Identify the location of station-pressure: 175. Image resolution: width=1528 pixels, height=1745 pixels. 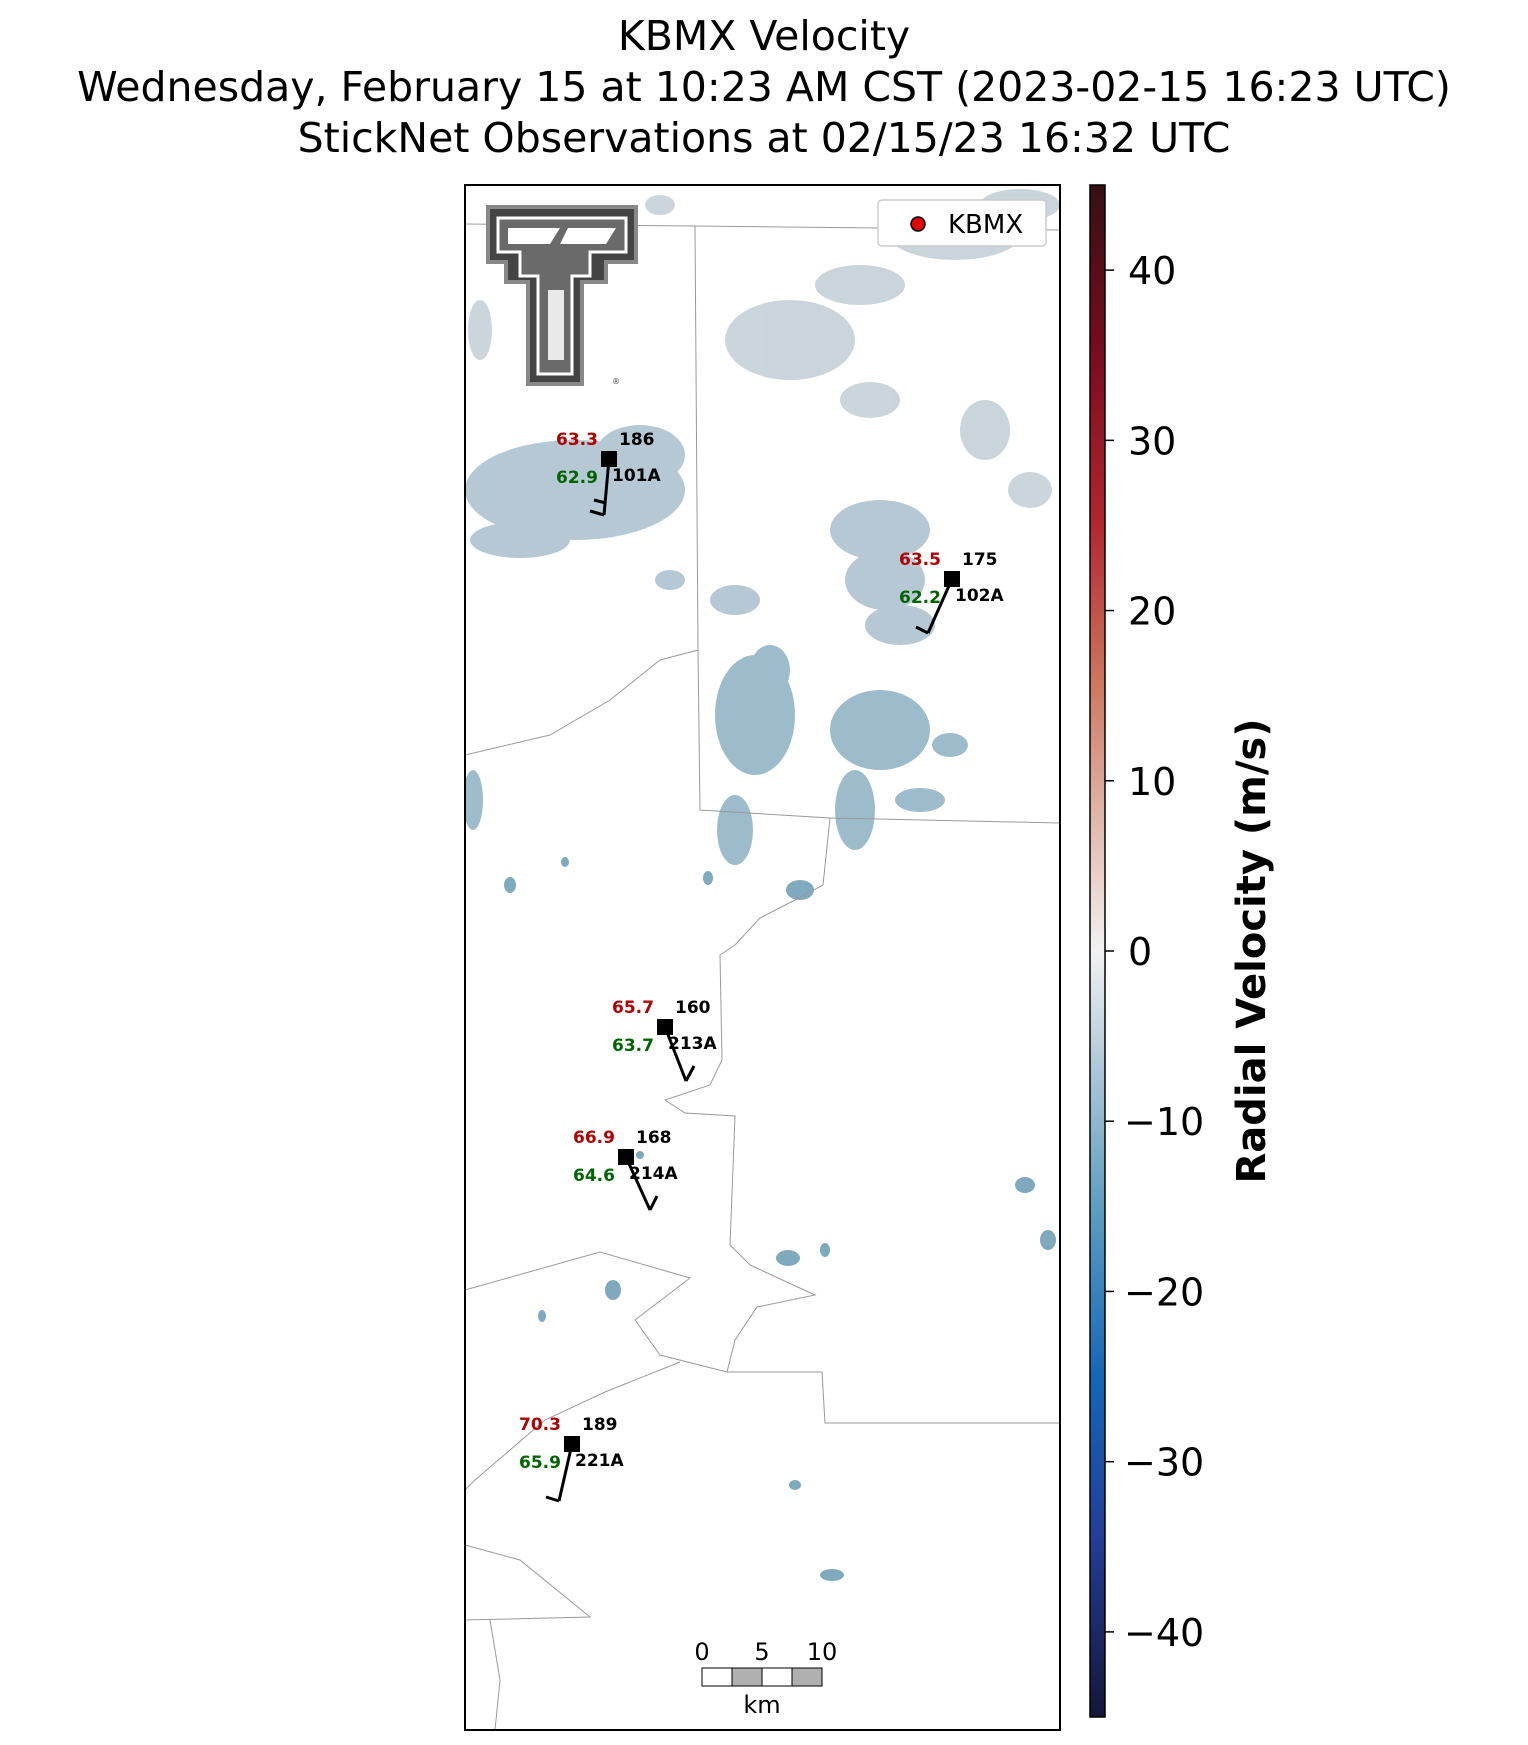
(980, 560).